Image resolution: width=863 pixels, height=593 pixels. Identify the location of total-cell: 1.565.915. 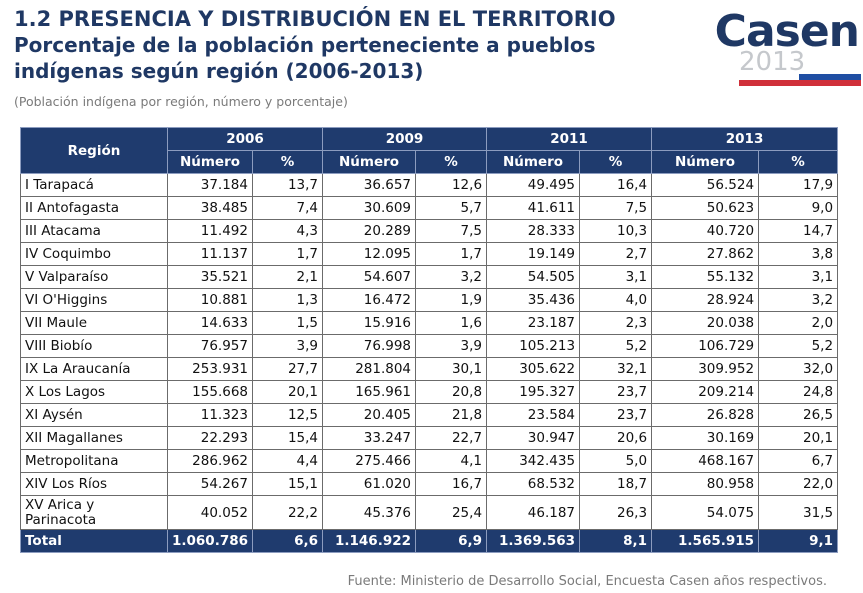
(705, 541).